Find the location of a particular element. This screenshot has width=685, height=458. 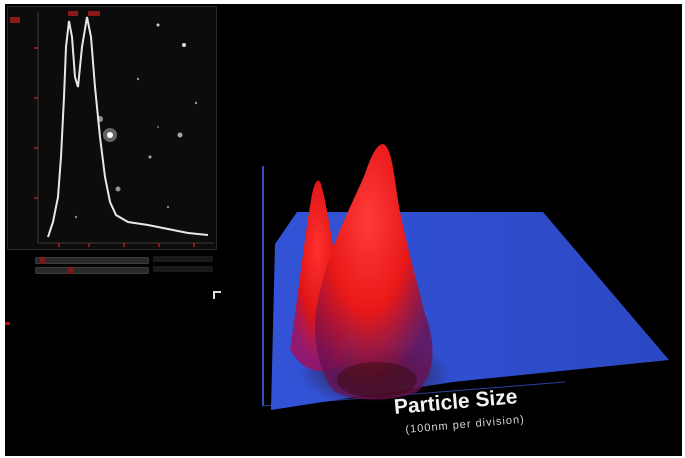

edge-marker is located at coordinates (7, 323).